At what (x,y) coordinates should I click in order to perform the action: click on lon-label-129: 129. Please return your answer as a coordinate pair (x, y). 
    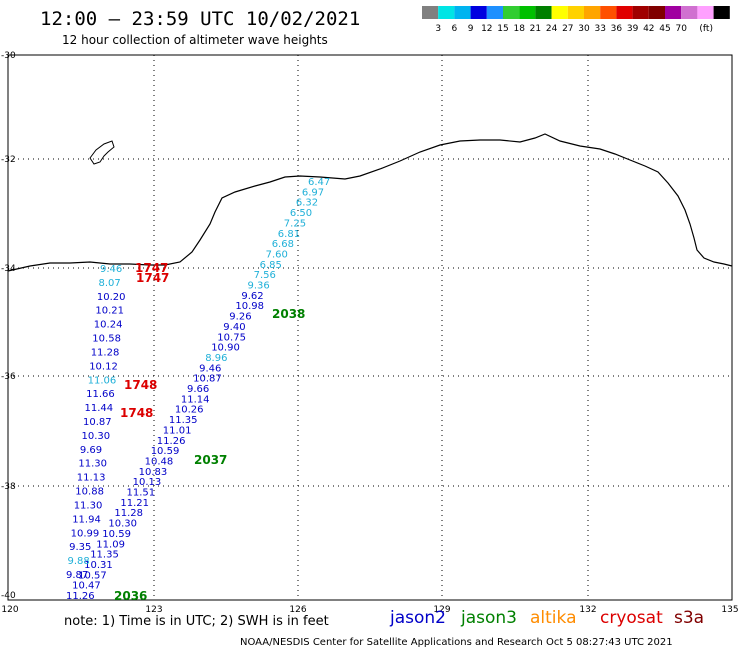
    Looking at the image, I should click on (441, 610).